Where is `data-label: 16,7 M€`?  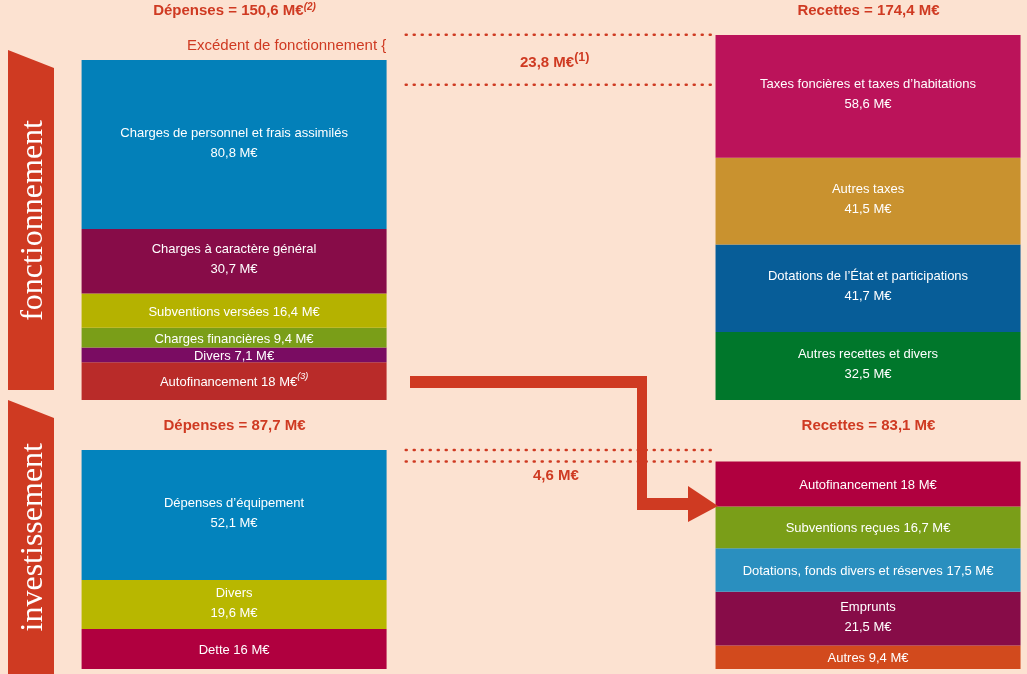 data-label: 16,7 M€ is located at coordinates (927, 527).